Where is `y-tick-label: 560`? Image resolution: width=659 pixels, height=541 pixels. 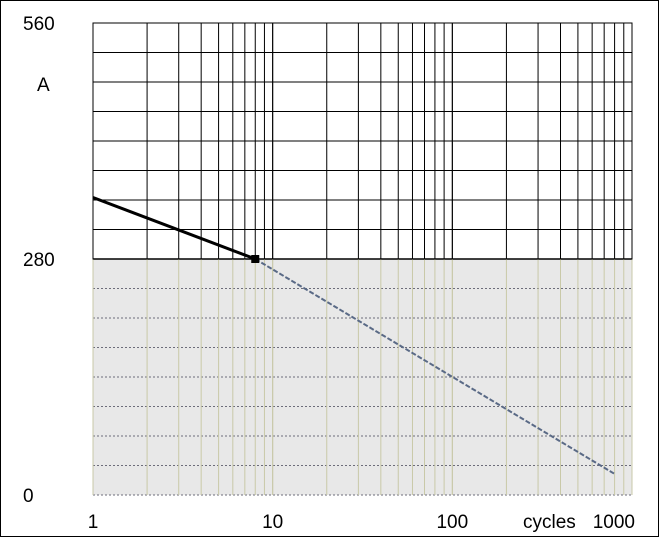 y-tick-label: 560 is located at coordinates (39, 24).